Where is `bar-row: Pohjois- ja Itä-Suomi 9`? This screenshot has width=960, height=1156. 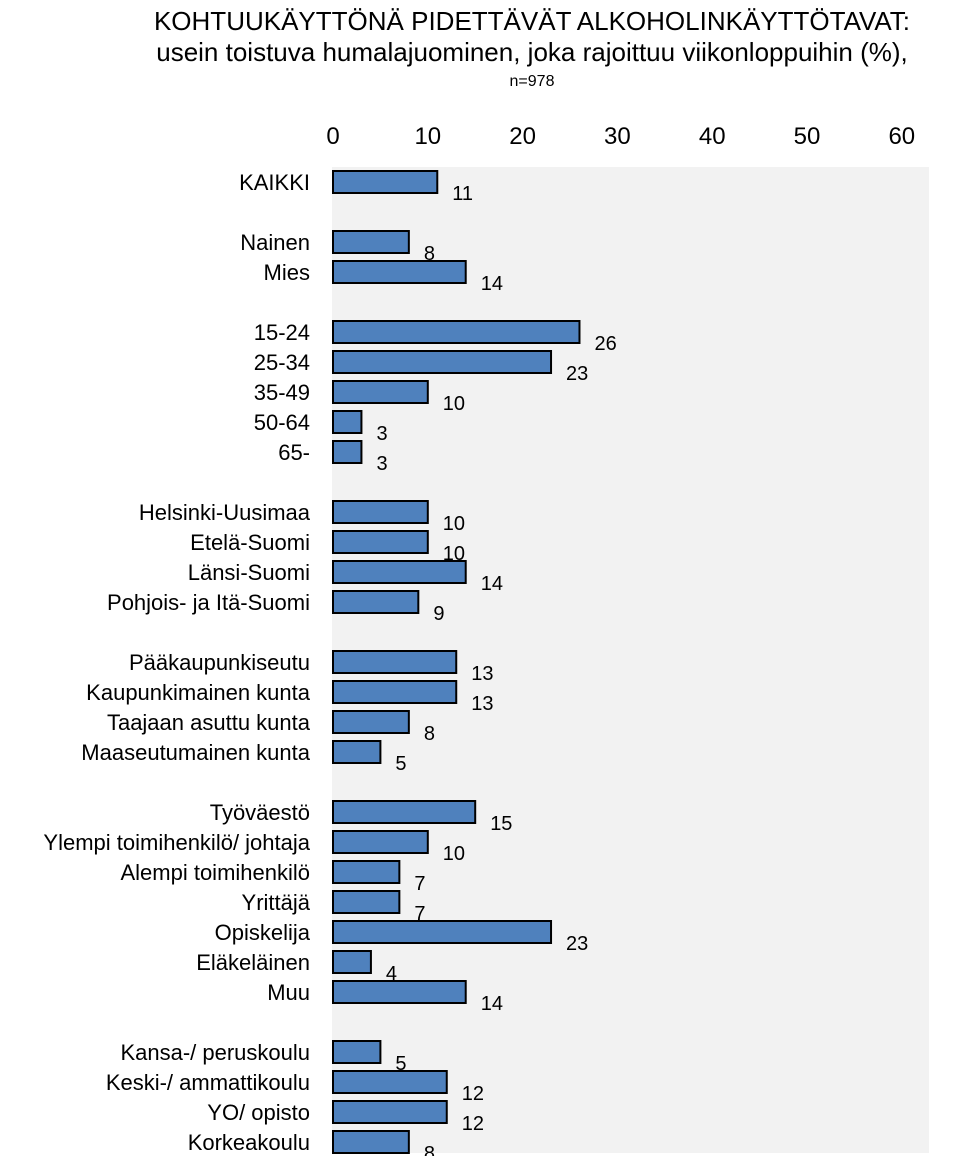 bar-row: Pohjois- ja Itä-Suomi 9 is located at coordinates (275, 607).